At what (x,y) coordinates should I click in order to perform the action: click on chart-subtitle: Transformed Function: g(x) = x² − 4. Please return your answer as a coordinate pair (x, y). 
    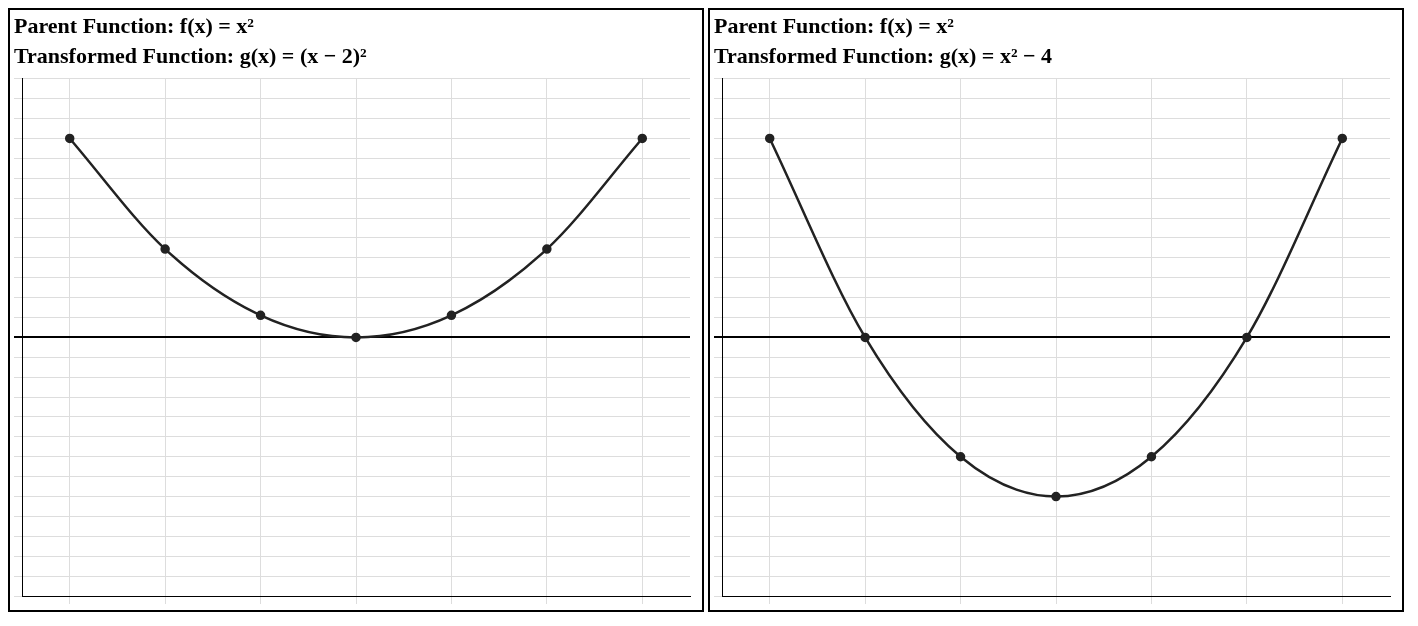
    Looking at the image, I should click on (883, 56).